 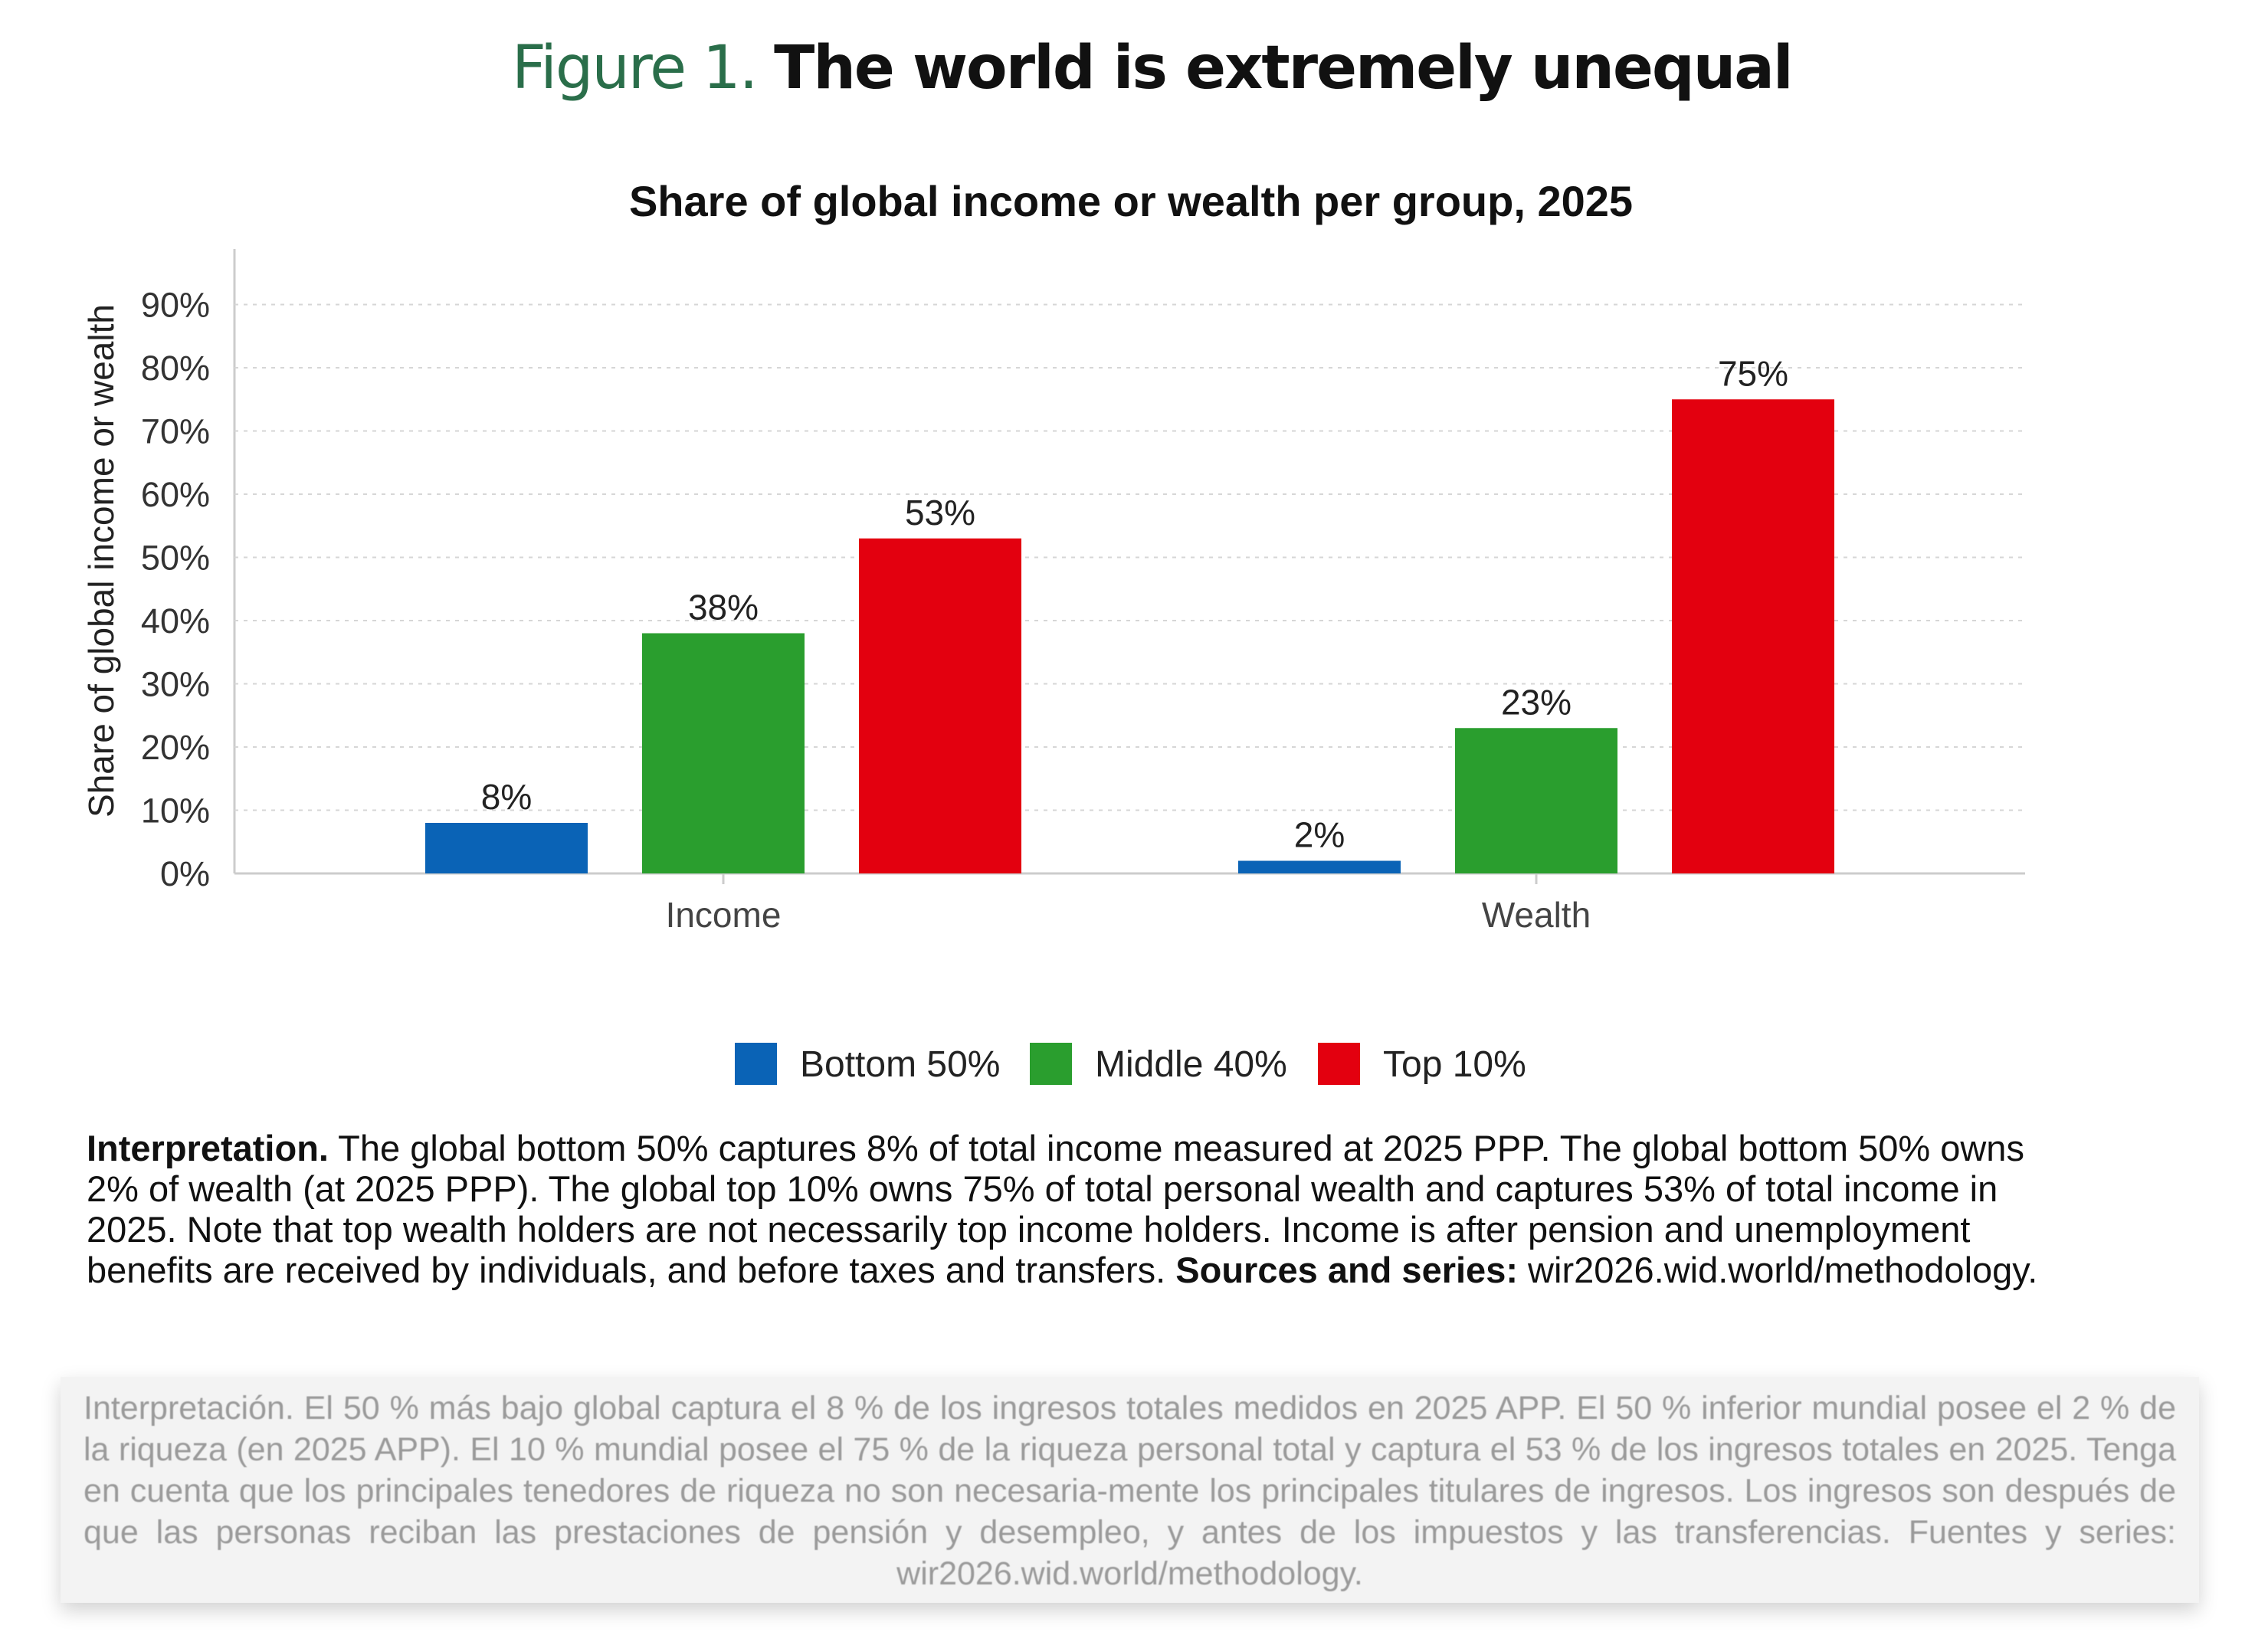 I want to click on figure-heading: The world is extremely unequal, so click(x=1283, y=68).